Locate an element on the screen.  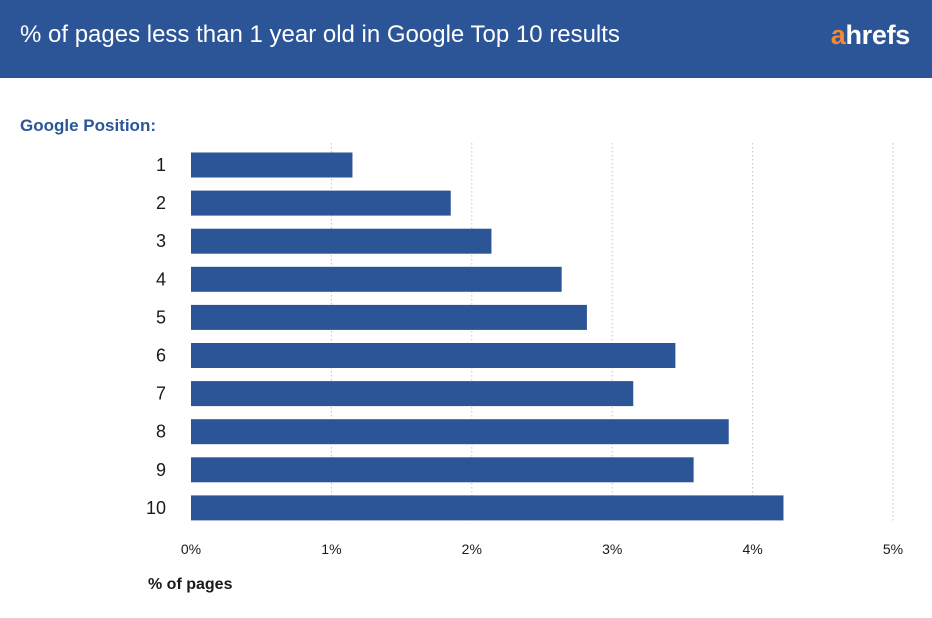
category-label-8: 8 is located at coordinates (161, 432).